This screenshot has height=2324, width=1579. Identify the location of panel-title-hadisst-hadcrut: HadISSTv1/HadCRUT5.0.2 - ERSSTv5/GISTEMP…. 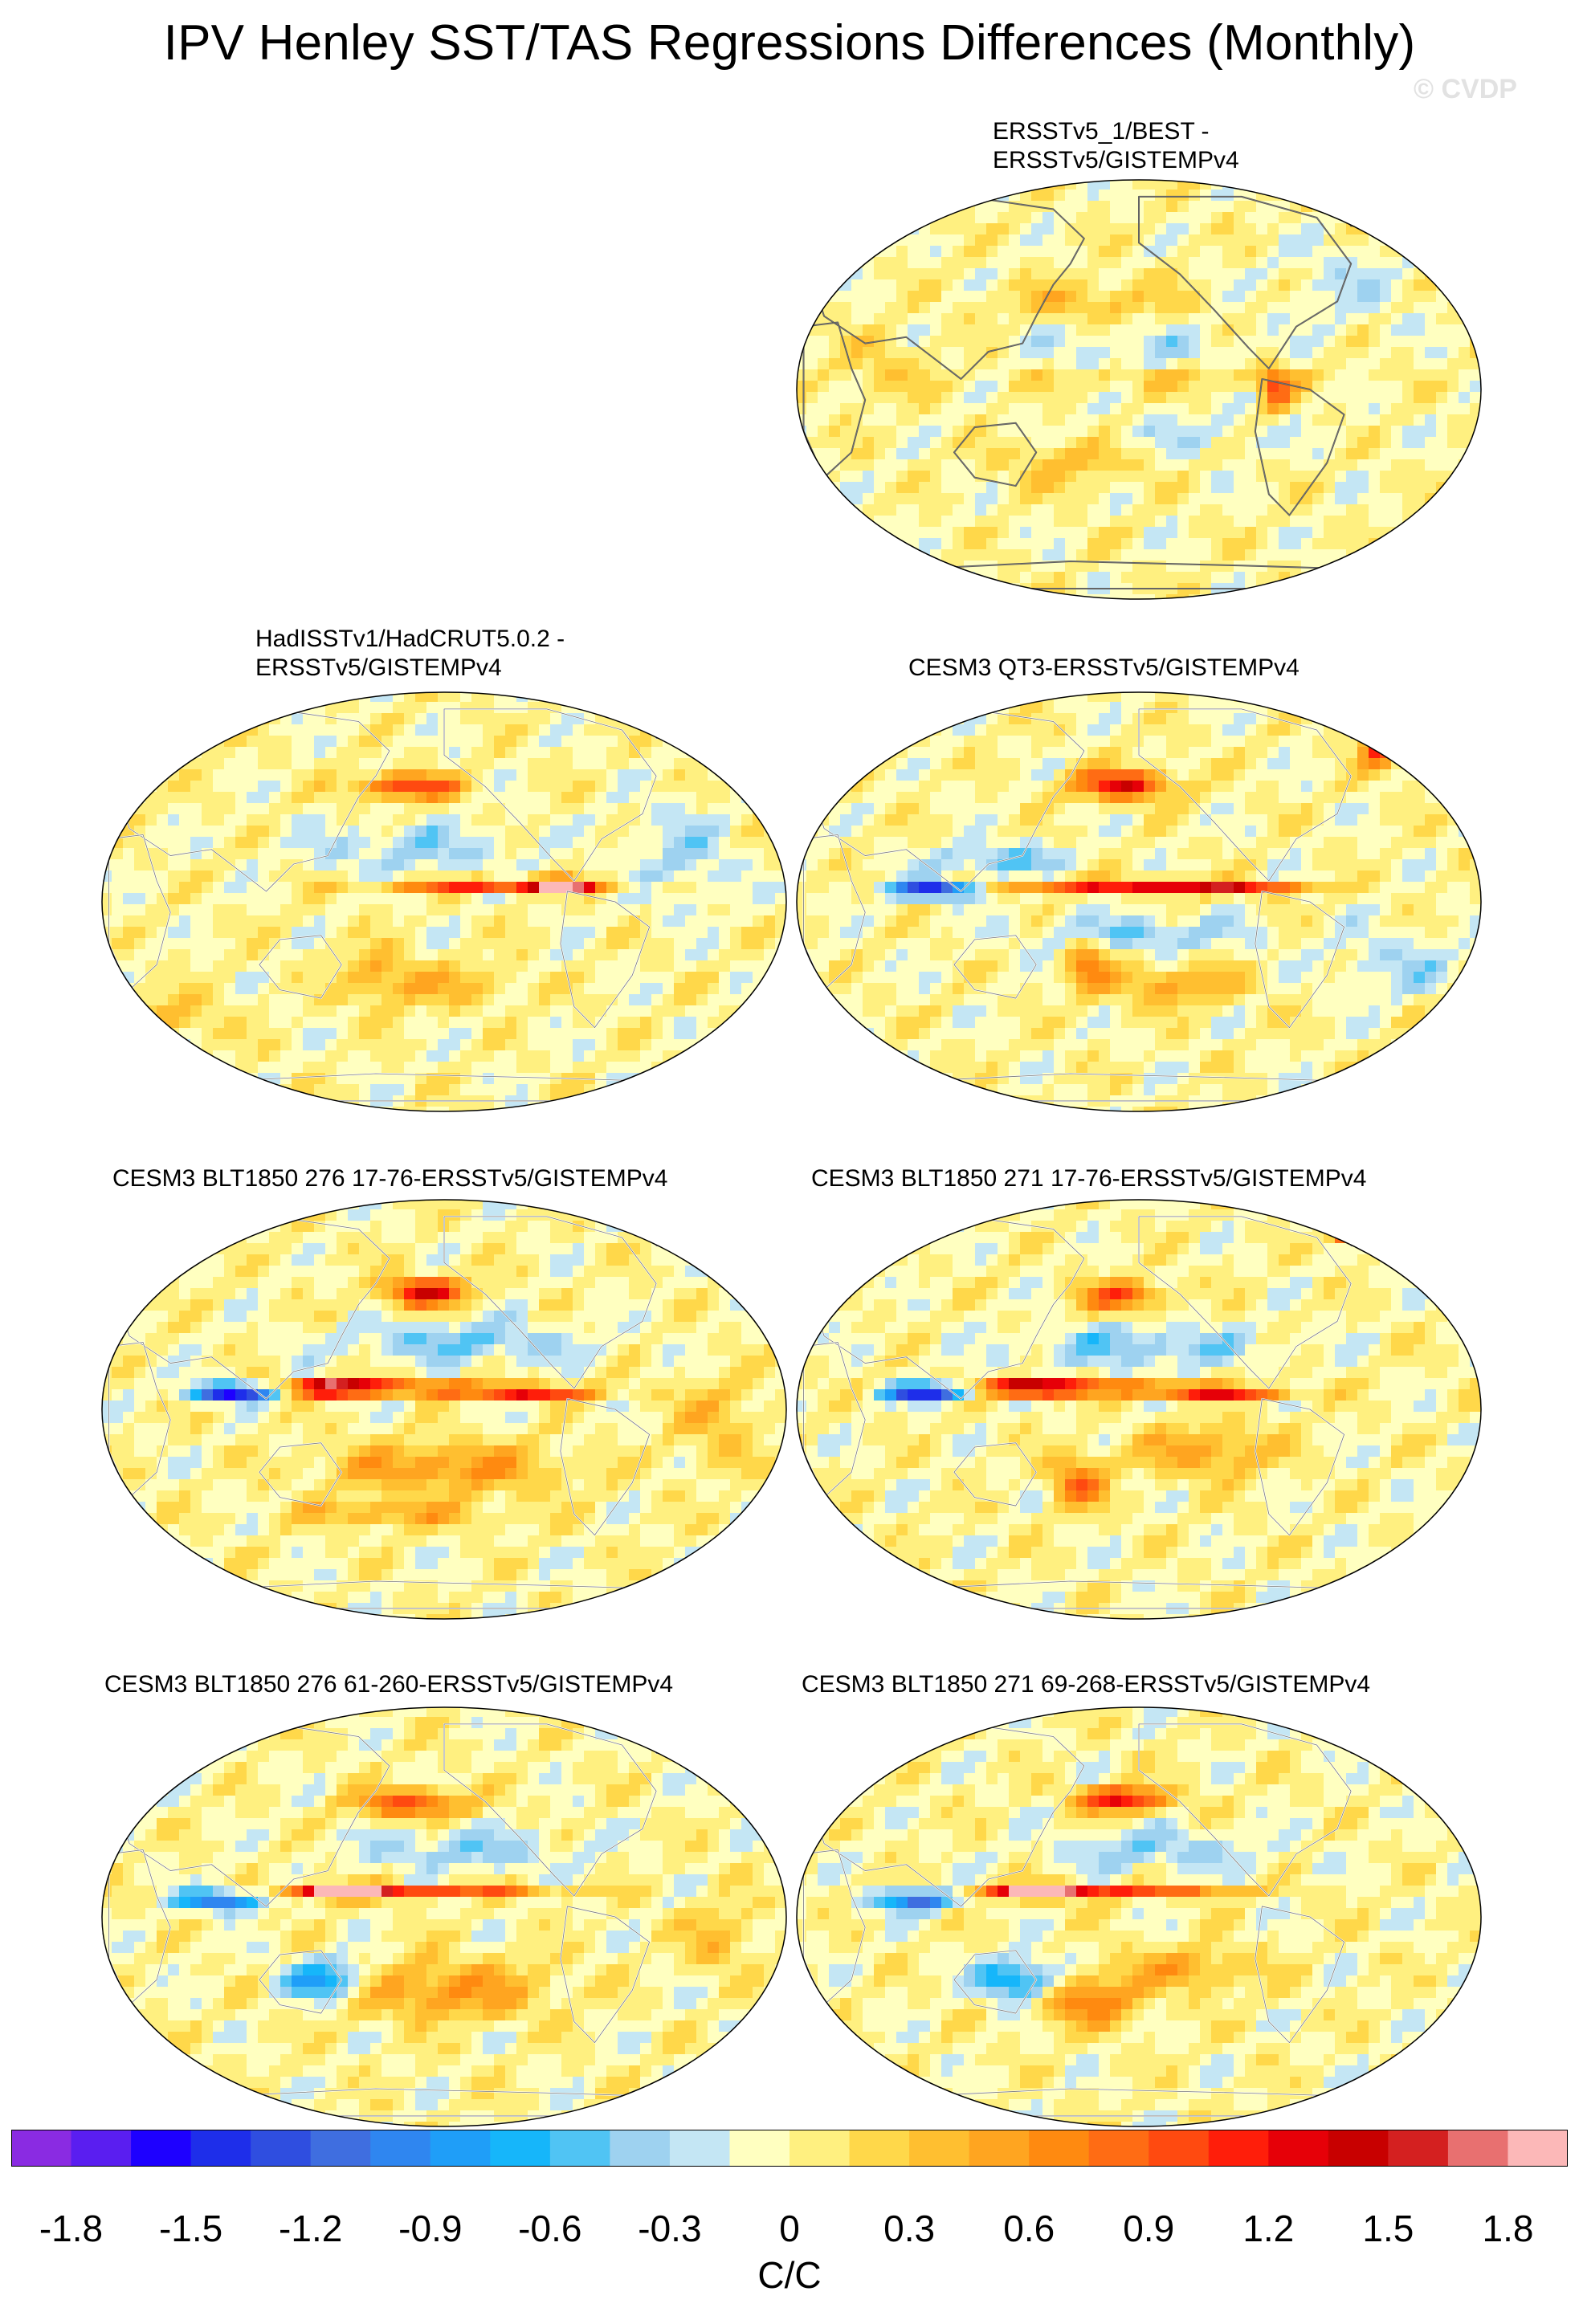
(410, 654).